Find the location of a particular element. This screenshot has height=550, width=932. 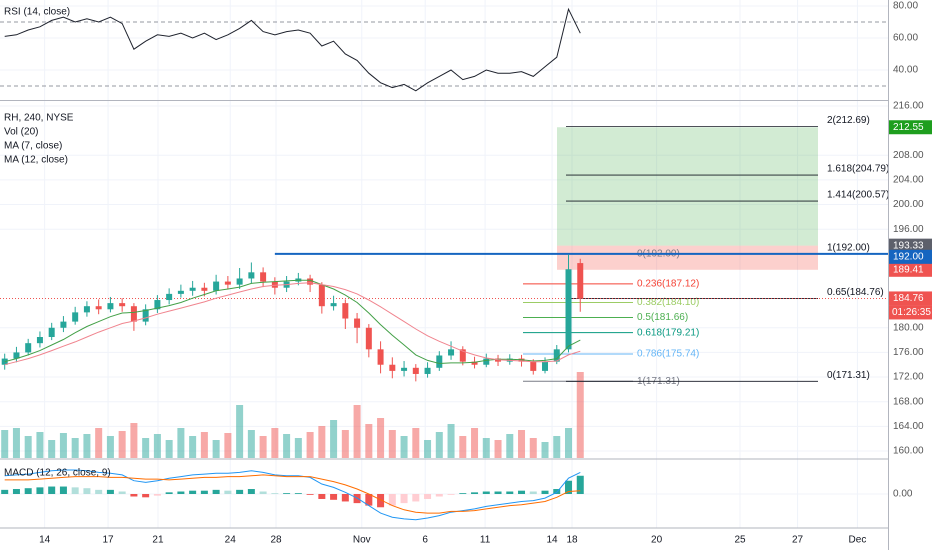

fib-label: 0.786(175.74) is located at coordinates (668, 354).